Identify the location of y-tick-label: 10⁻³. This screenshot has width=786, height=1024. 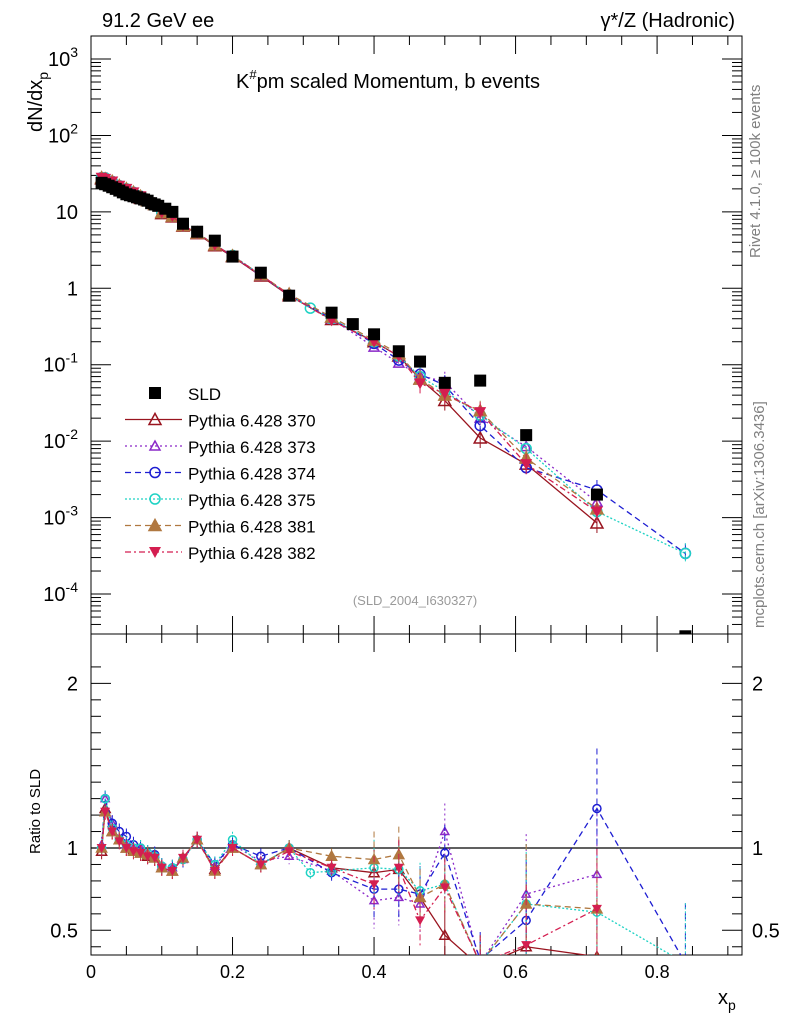
(60, 516).